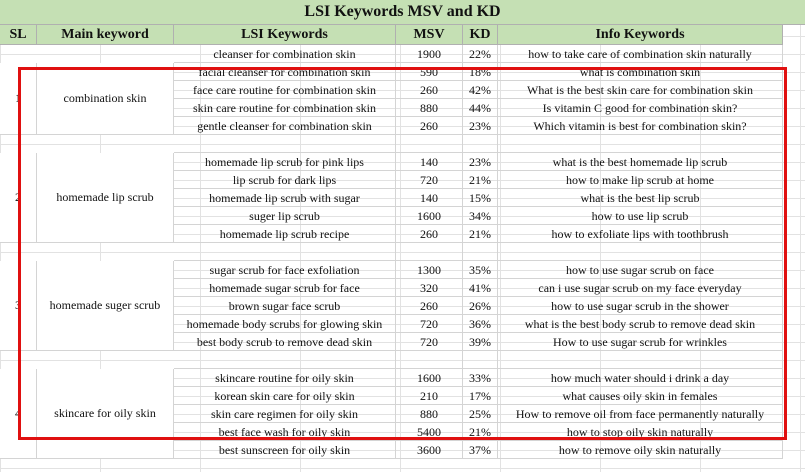  I want to click on cell-lsi: skin care routine for combination skin, so click(285, 108).